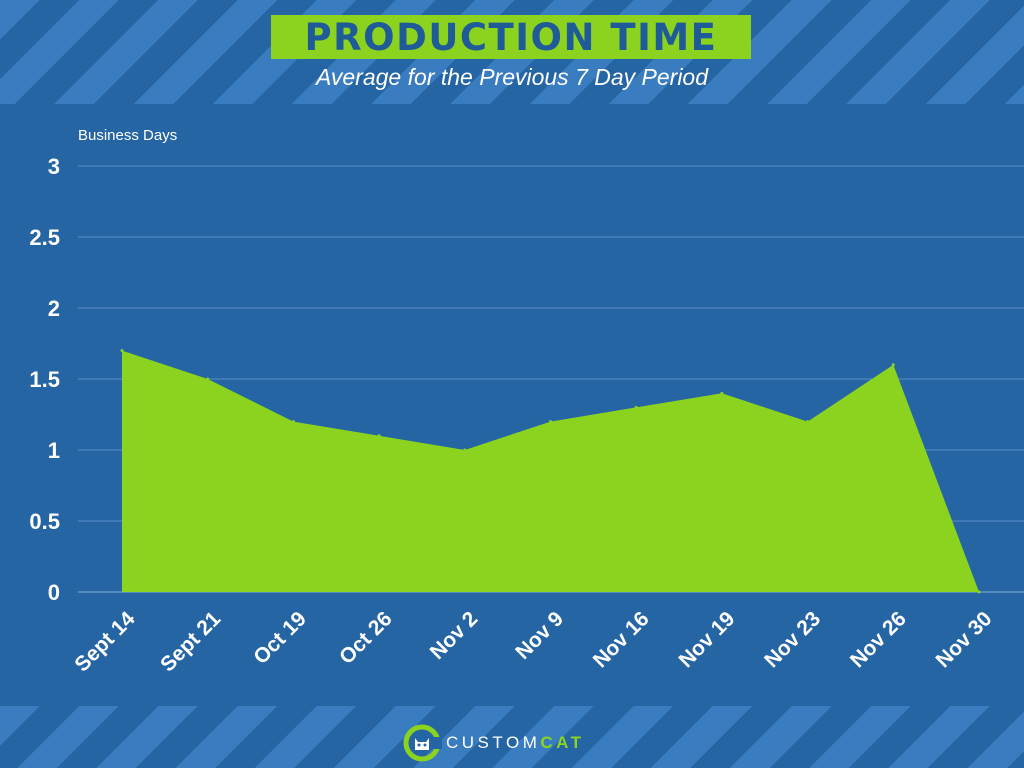 The height and width of the screenshot is (768, 1024). I want to click on logo-text-custom: CUSTOM, so click(493, 742).